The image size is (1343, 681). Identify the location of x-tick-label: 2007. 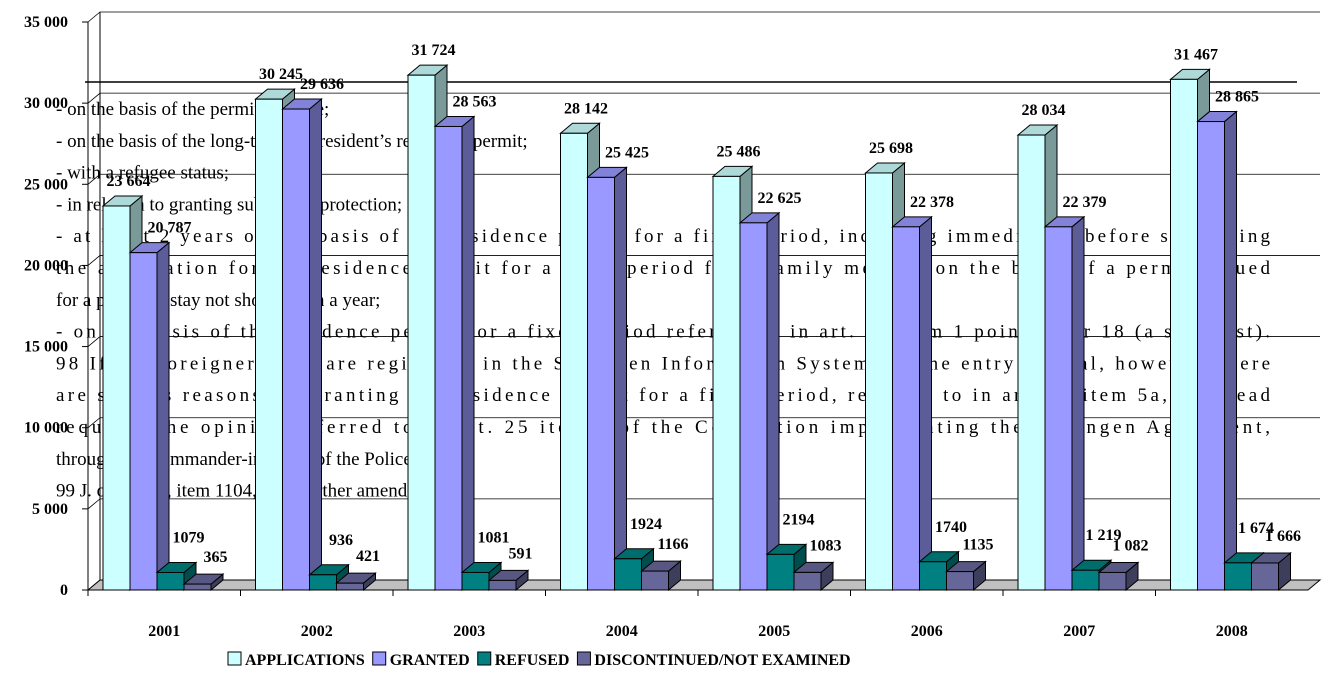
(1079, 631).